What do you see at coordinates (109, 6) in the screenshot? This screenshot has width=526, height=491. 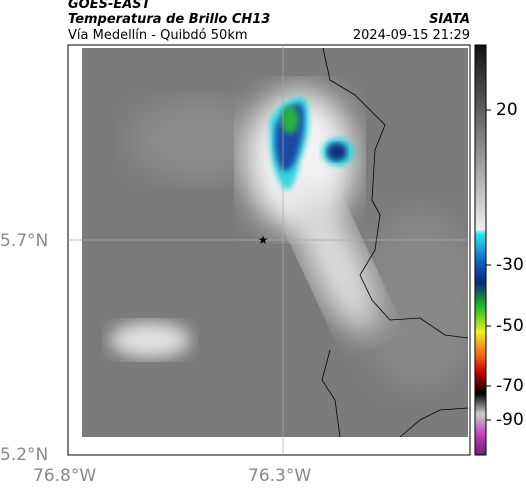 I see `source: GOES-EAST` at bounding box center [109, 6].